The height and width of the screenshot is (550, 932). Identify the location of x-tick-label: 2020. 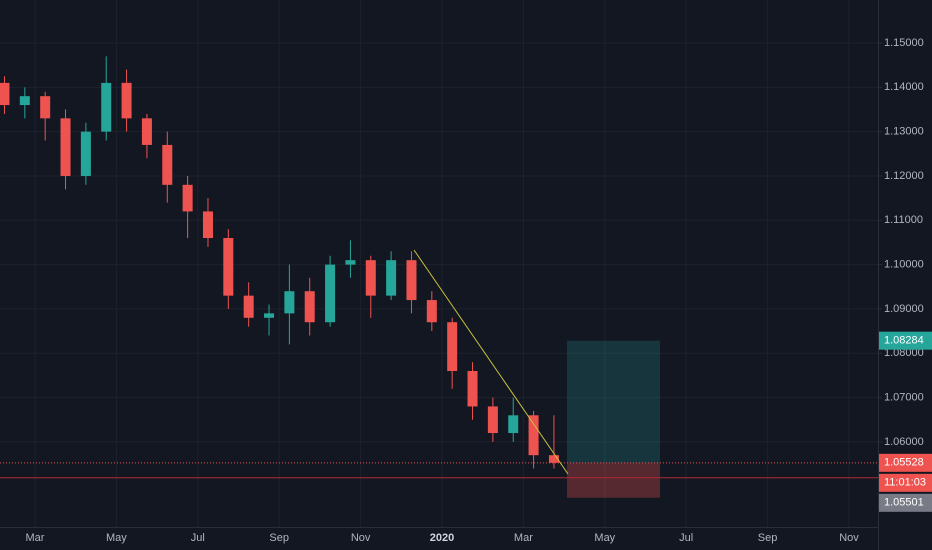
(442, 538).